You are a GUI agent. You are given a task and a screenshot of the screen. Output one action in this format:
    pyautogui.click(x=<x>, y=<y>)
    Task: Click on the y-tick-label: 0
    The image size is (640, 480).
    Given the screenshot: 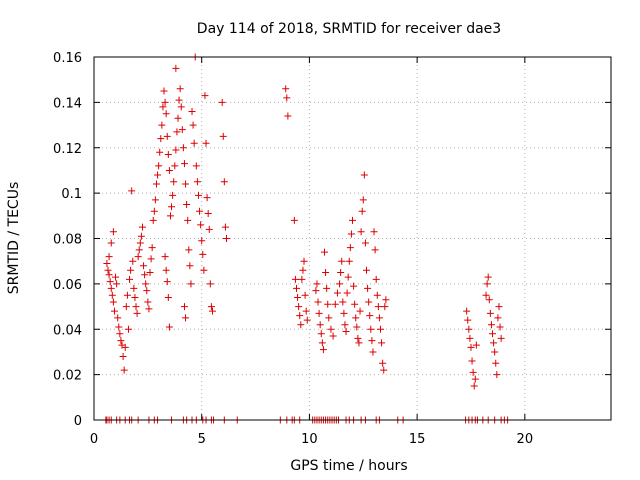 What is the action you would take?
    pyautogui.click(x=78, y=421)
    